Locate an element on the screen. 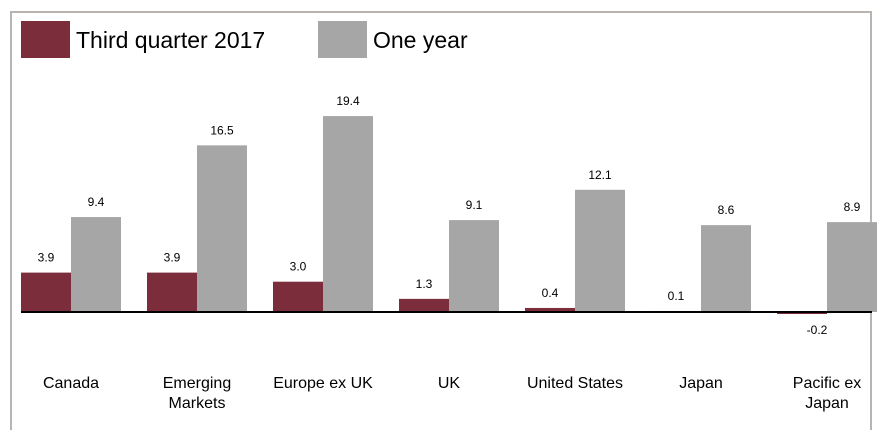 The width and height of the screenshot is (882, 430). category-label-4: UK is located at coordinates (449, 383).